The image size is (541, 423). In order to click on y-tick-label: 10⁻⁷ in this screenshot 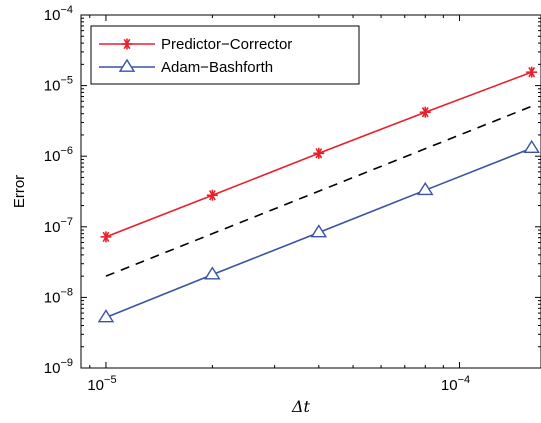, I will do `click(58, 226)`.